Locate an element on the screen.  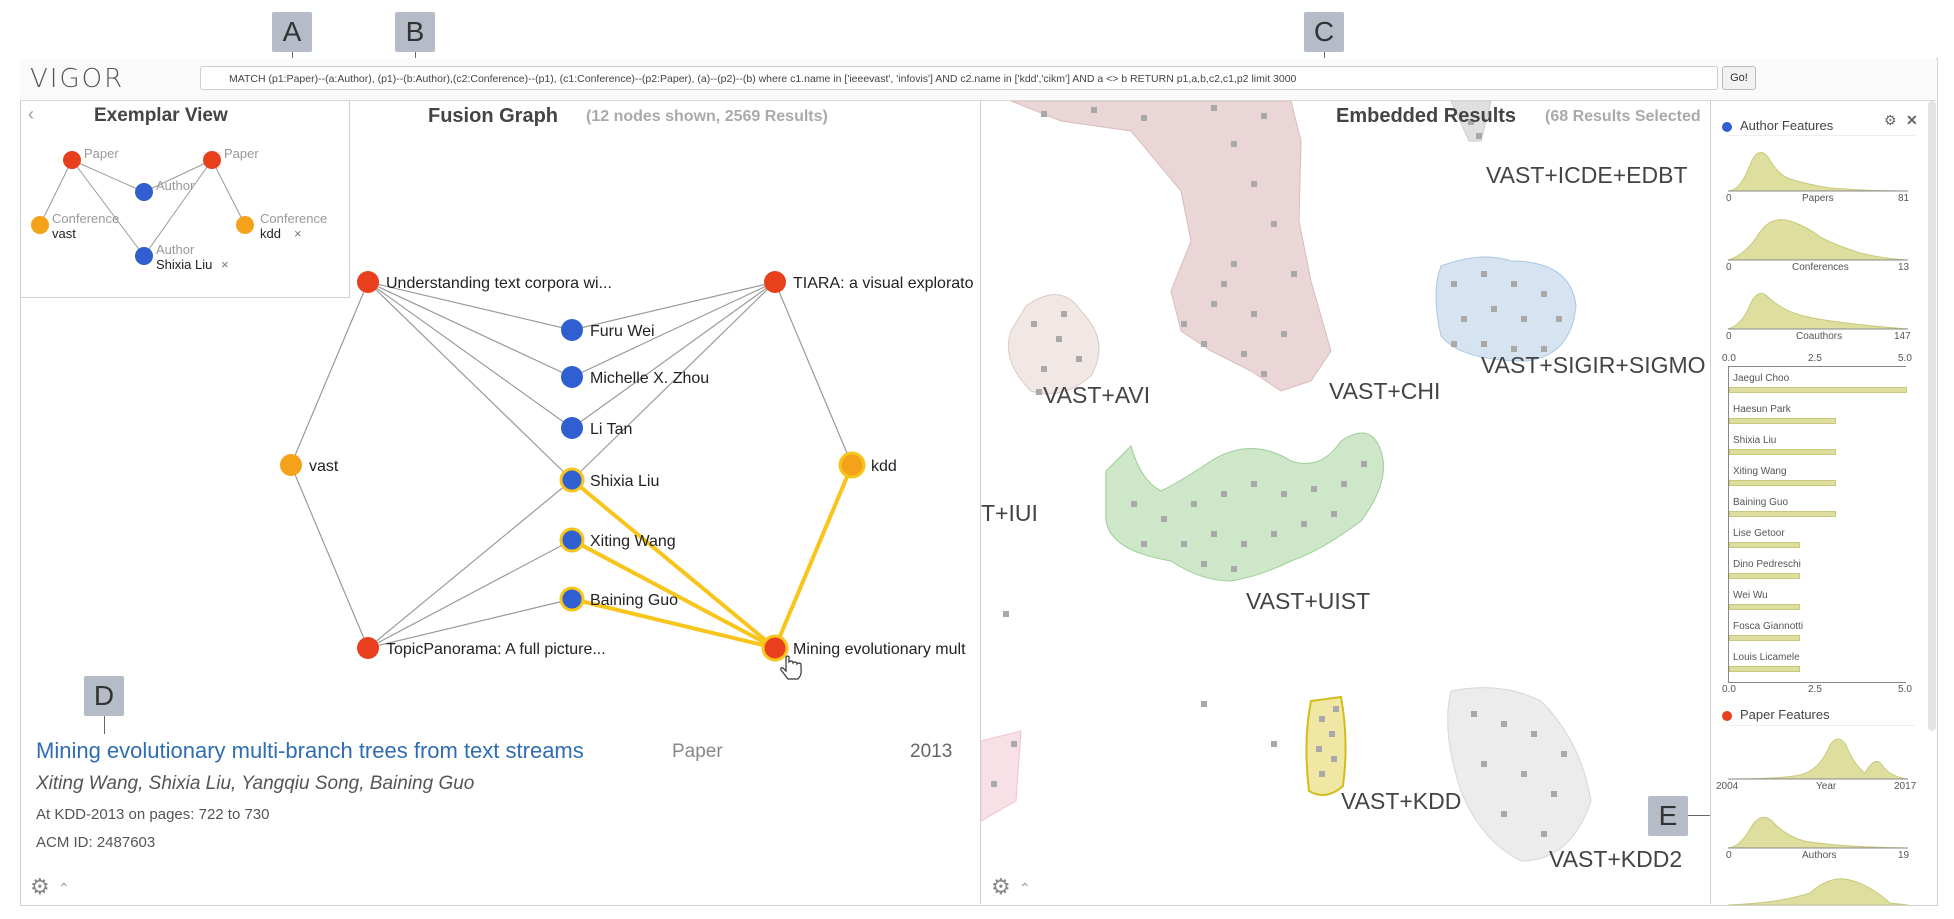
author-feature-charts is located at coordinates (1821, 232).